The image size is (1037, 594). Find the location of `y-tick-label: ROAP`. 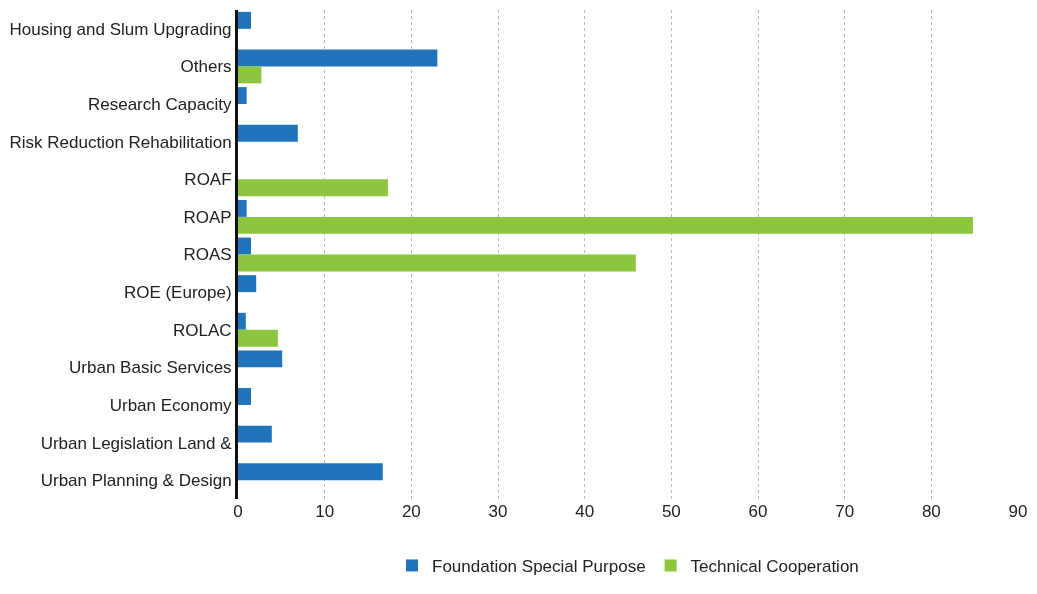

y-tick-label: ROAP is located at coordinates (207, 217).